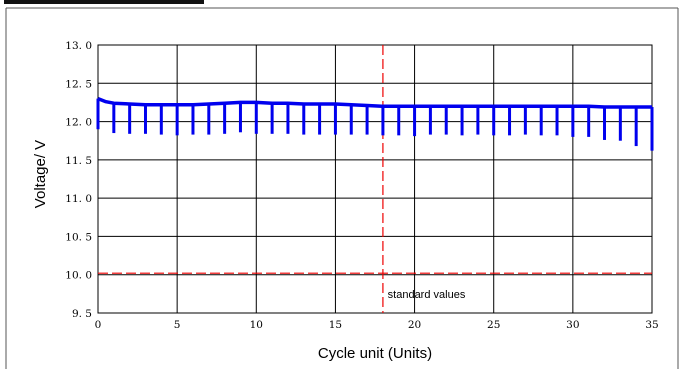 Image resolution: width=684 pixels, height=369 pixels. Describe the element at coordinates (78, 123) in the screenshot. I see `y-tick-label: 12. 0` at that location.